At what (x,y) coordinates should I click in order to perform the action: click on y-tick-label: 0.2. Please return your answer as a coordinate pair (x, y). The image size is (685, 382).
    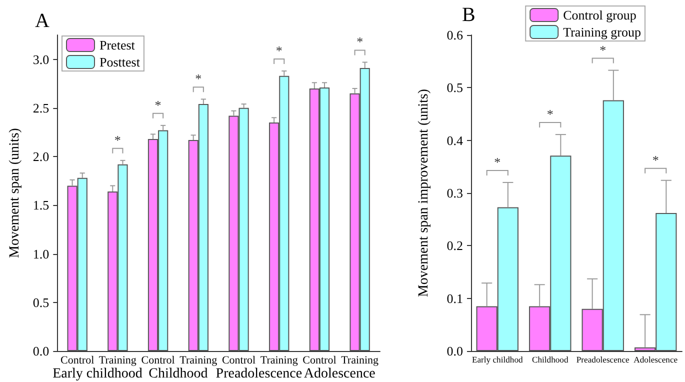
    Looking at the image, I should click on (454, 246).